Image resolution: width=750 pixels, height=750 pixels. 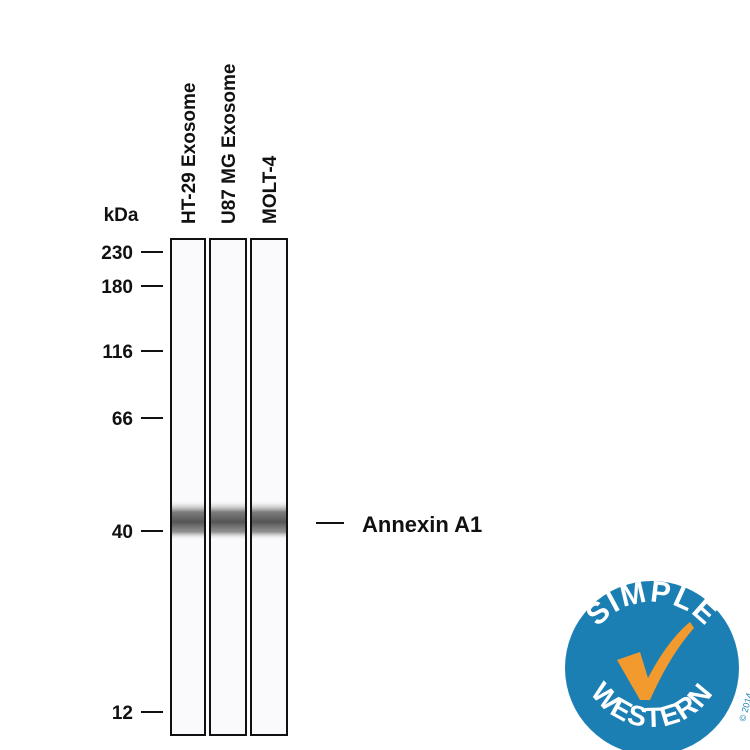 I want to click on marker: 180, so click(x=132, y=287).